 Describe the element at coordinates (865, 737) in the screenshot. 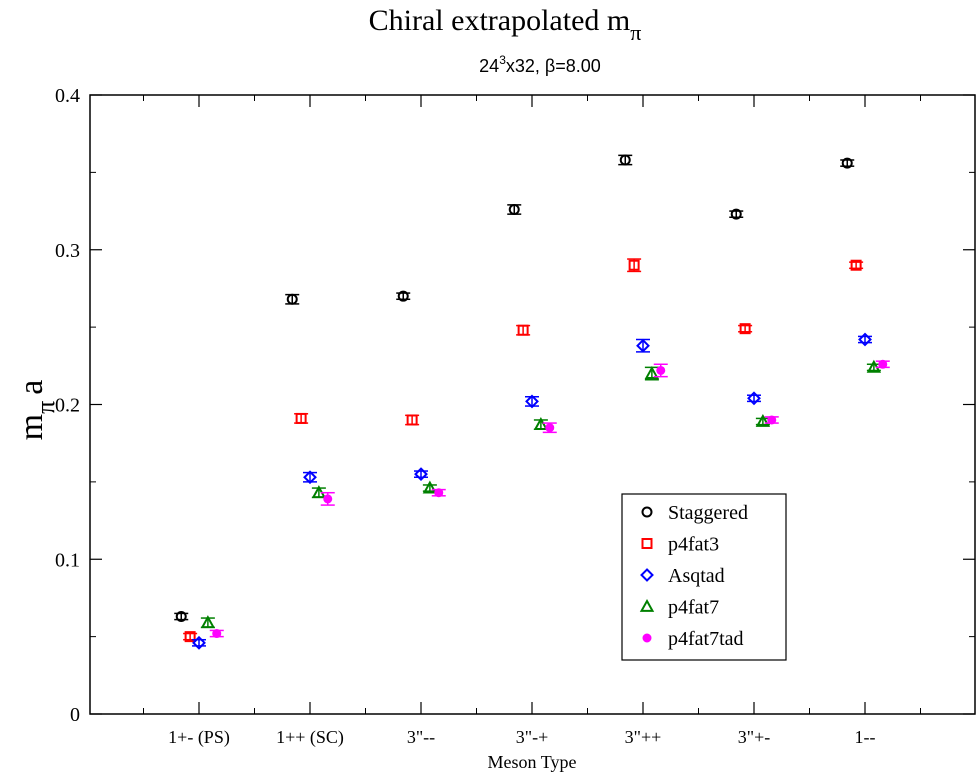

I see `x-tick-label: 1--` at that location.